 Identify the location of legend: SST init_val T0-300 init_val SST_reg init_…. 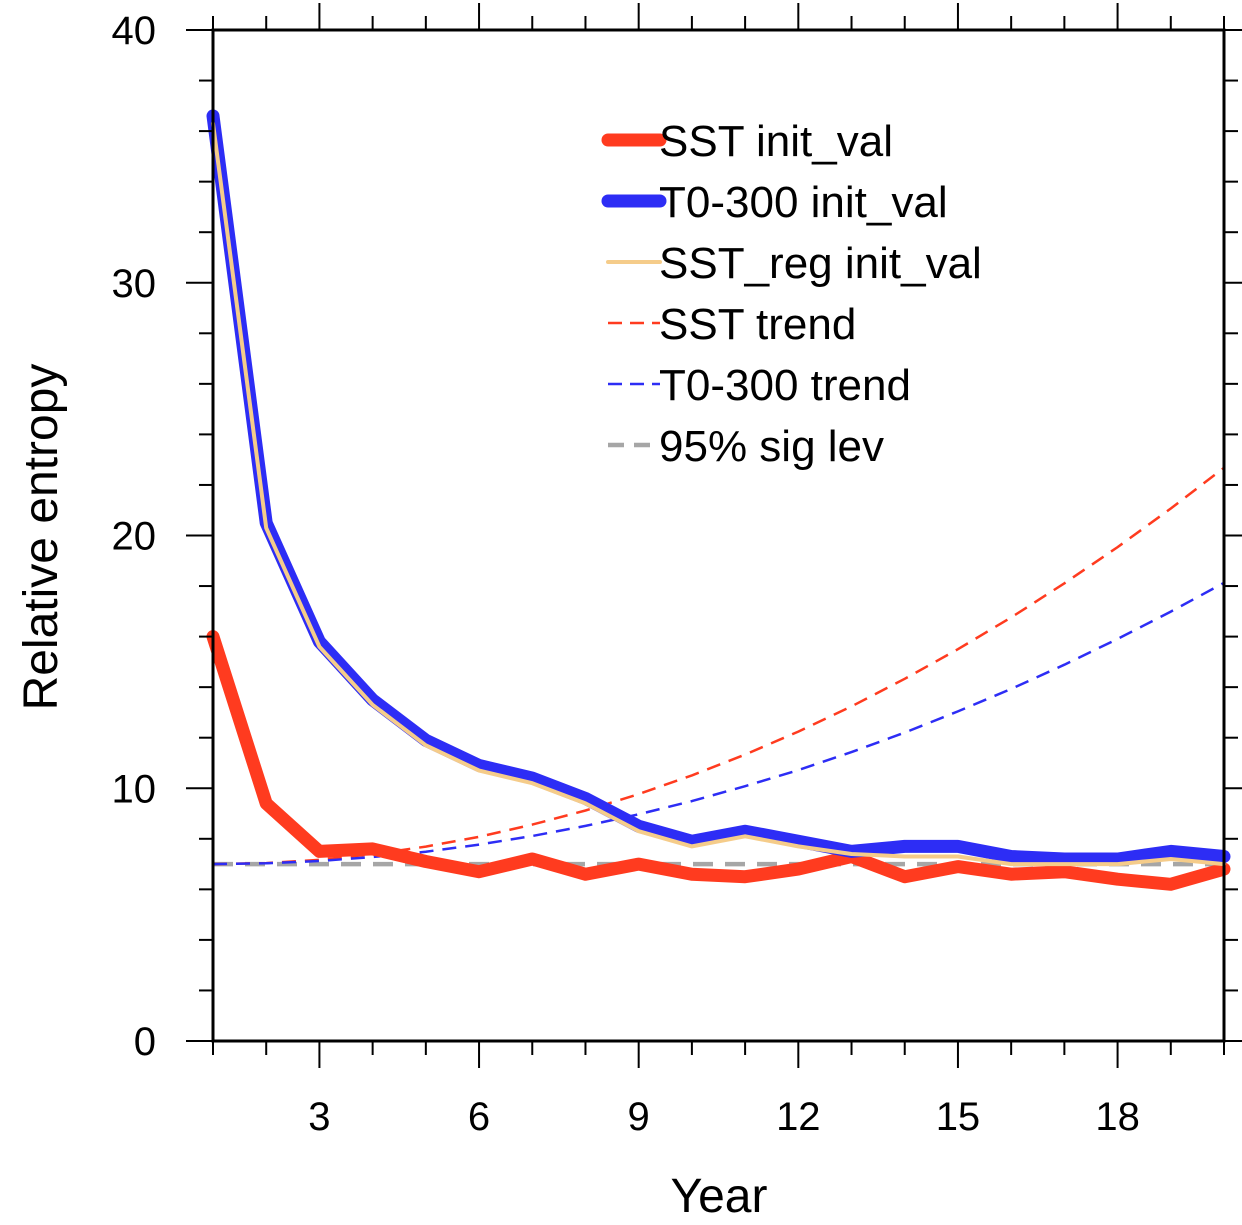
(791, 294).